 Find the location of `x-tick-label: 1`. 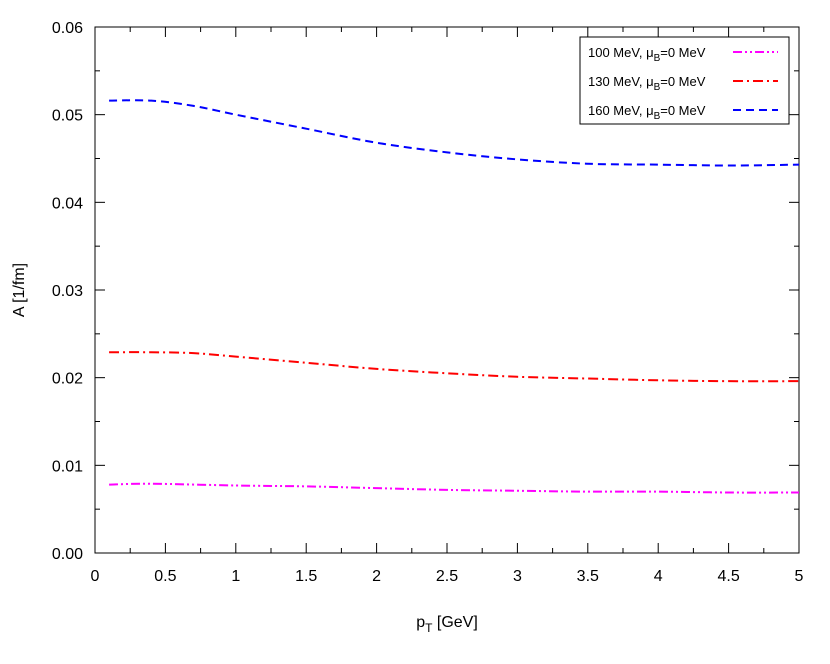

x-tick-label: 1 is located at coordinates (235, 576).